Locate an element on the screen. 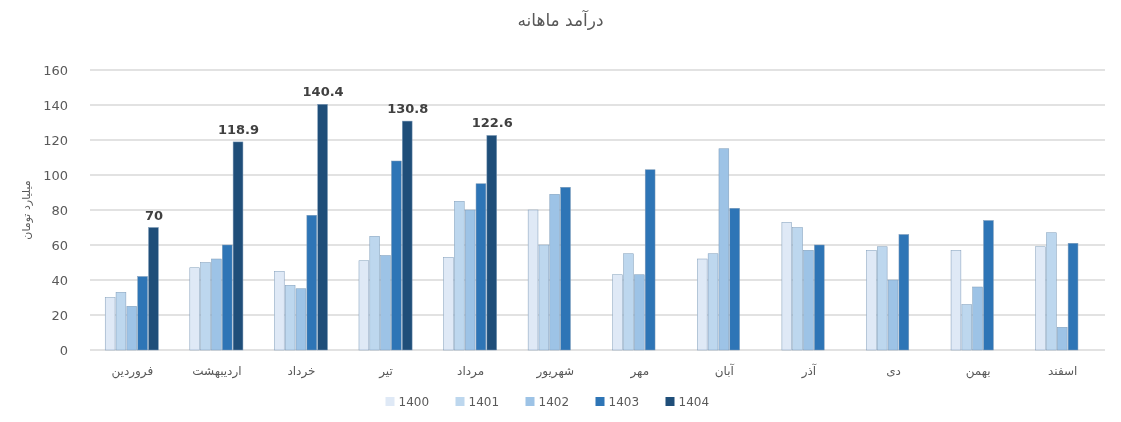 Image resolution: width=1121 pixels, height=422 pixels. y-tick-label: 0 is located at coordinates (63, 350).